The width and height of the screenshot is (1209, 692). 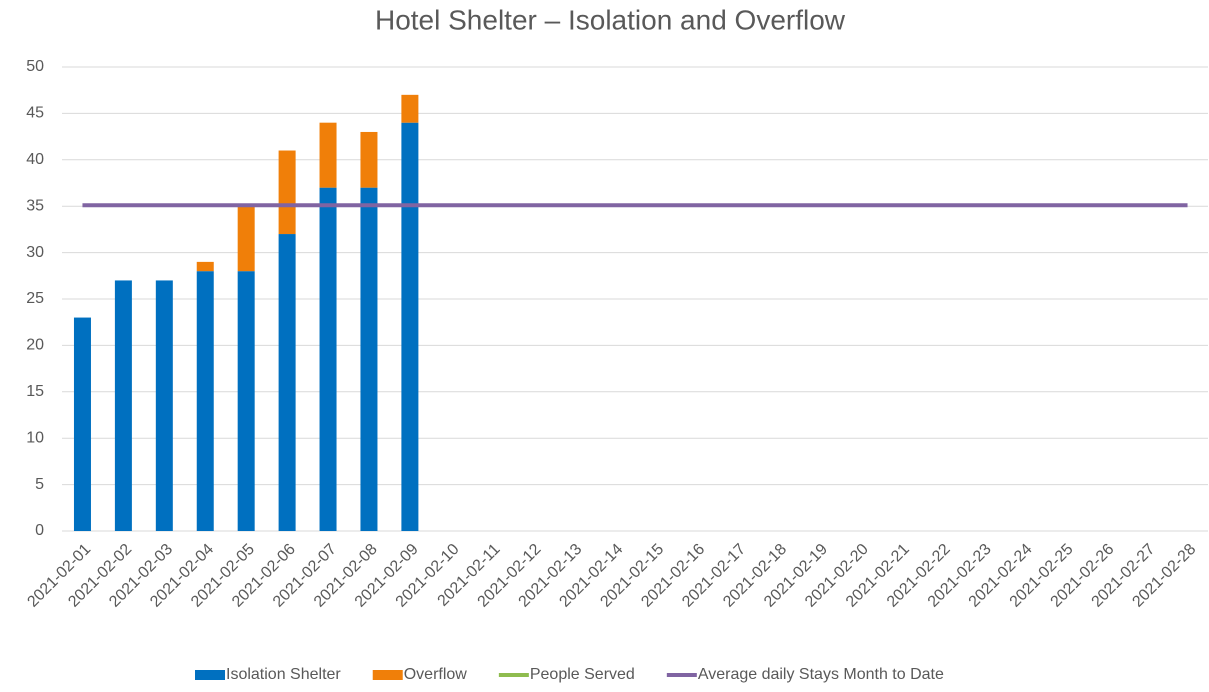 I want to click on legend-item: Overflow, so click(x=420, y=674).